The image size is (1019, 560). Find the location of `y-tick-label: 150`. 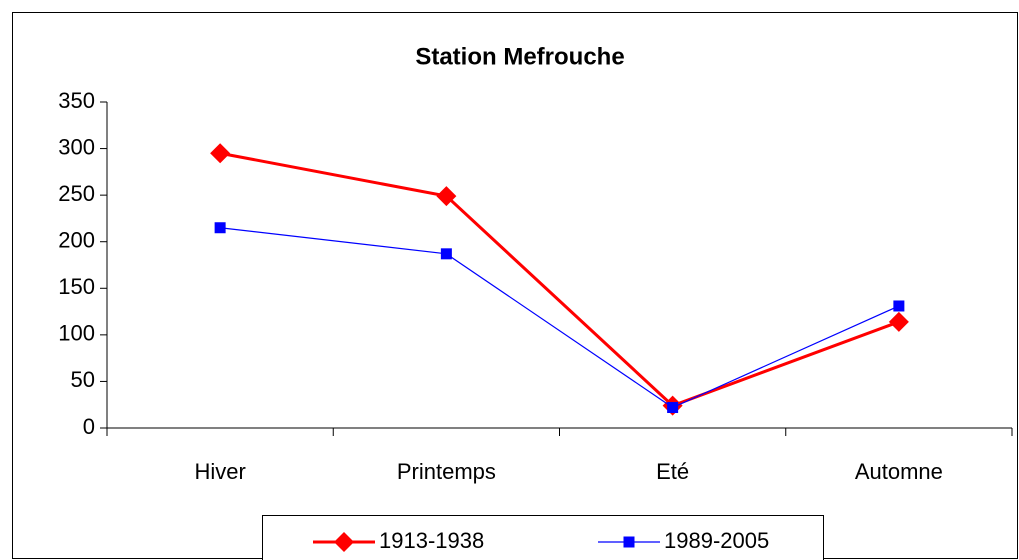

y-tick-label: 150 is located at coordinates (76, 286).